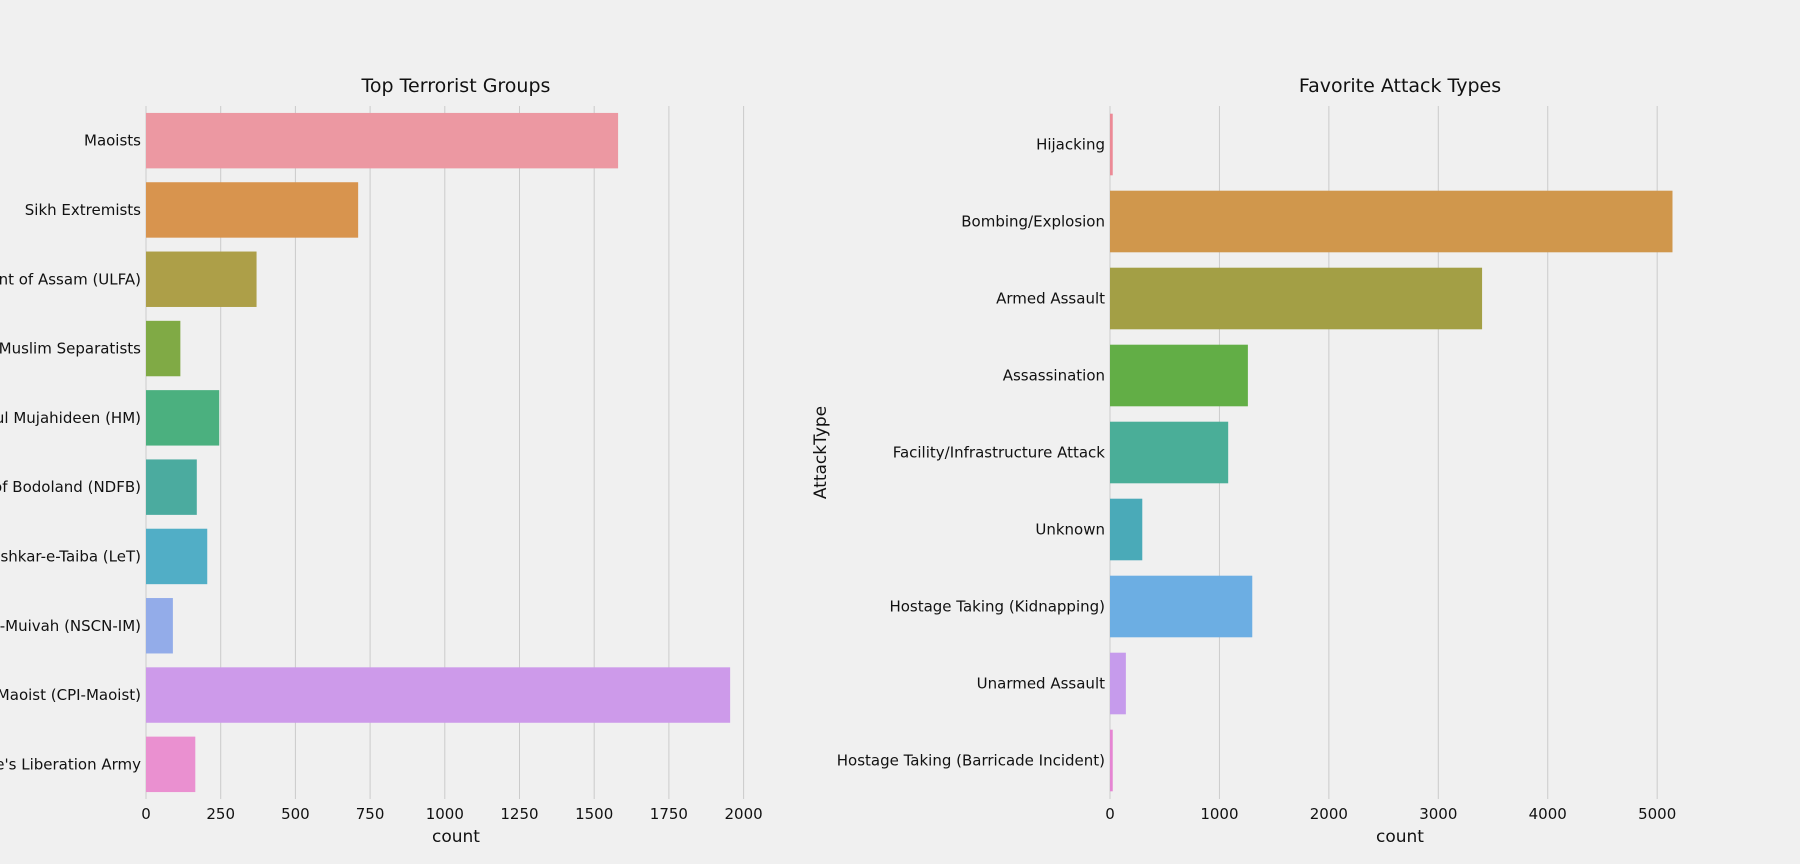 The width and height of the screenshot is (1800, 864). What do you see at coordinates (295, 814) in the screenshot?
I see `x-tick-label: 500` at bounding box center [295, 814].